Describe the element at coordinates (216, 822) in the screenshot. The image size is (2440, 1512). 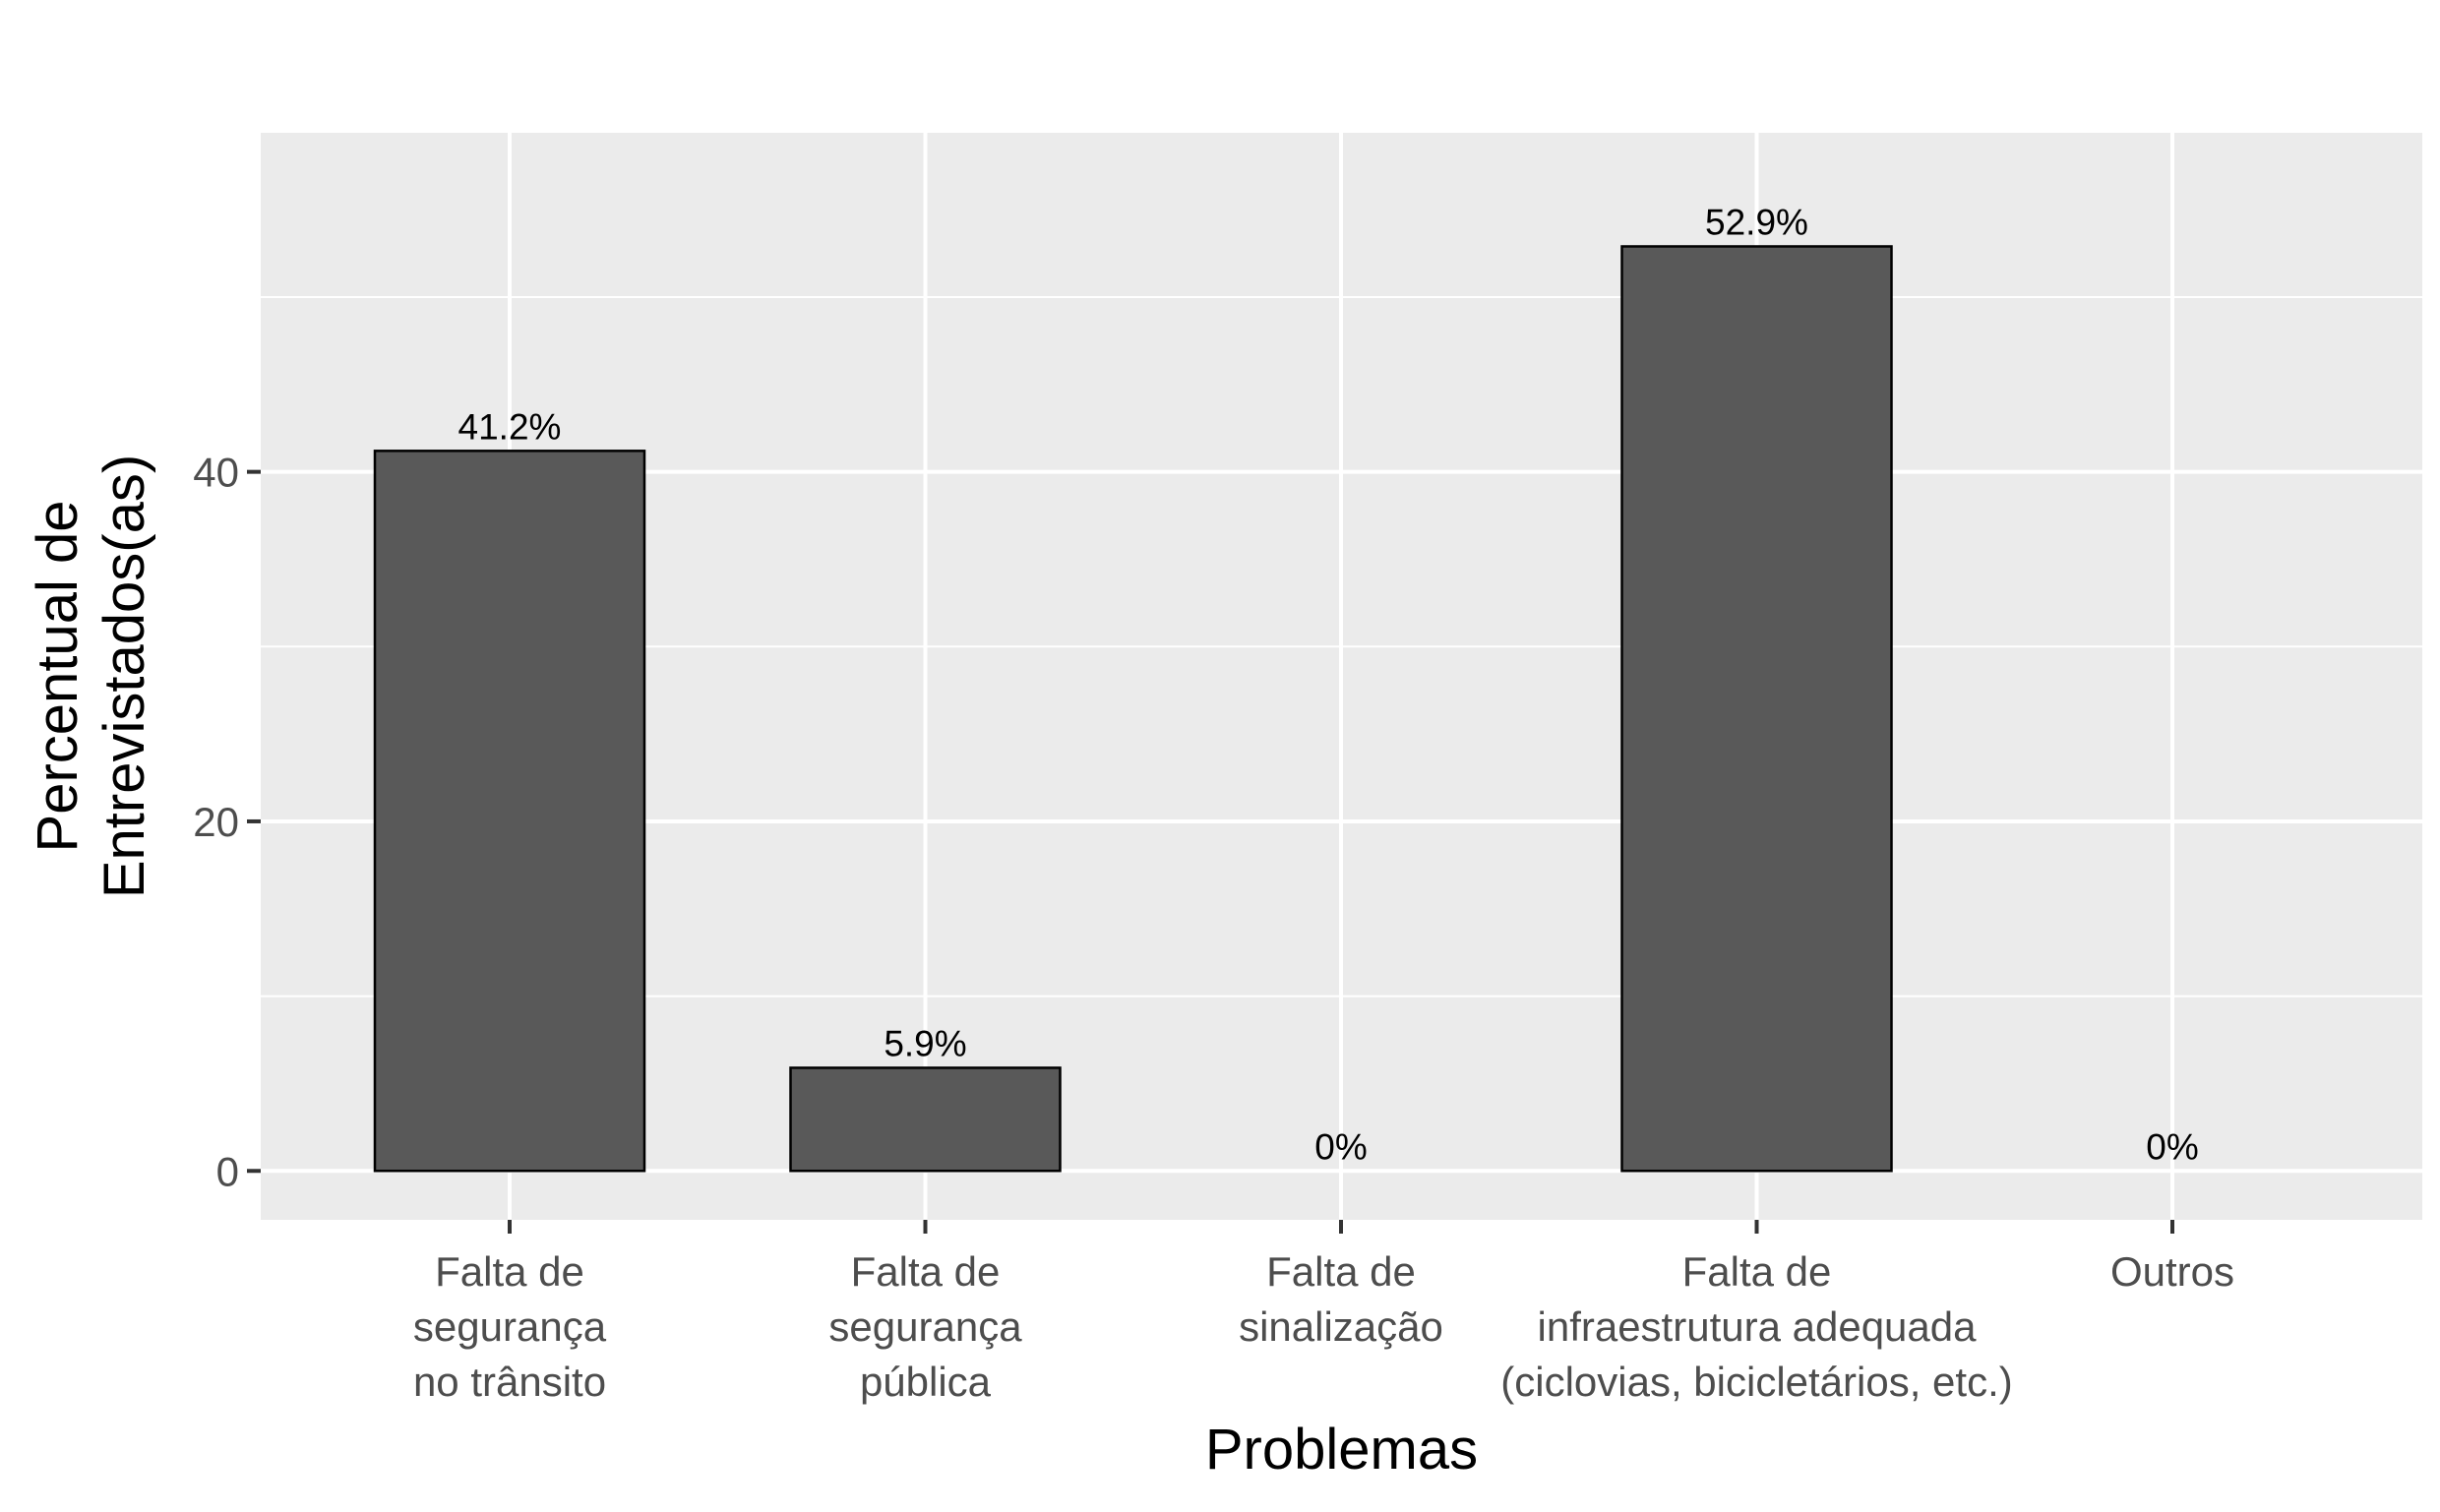
I see `y-tick-label: 20` at that location.